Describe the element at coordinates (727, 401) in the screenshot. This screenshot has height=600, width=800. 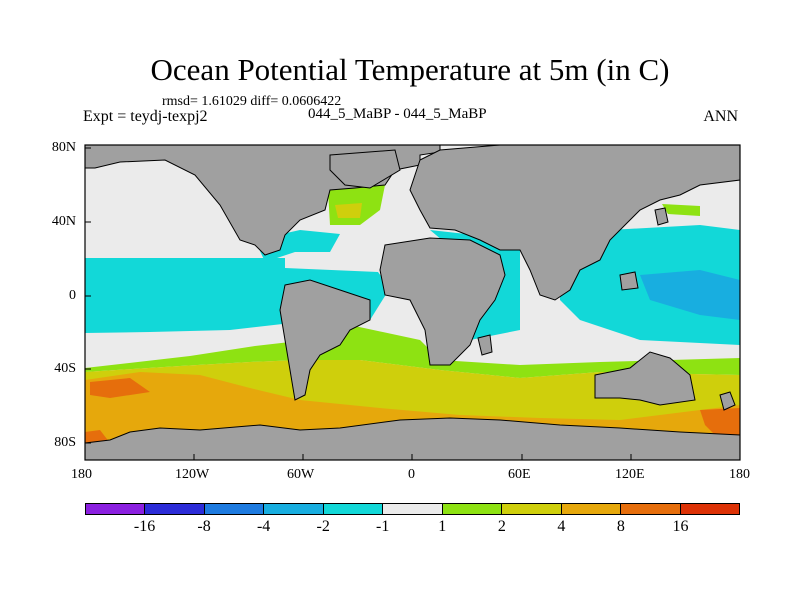
I see `new-zealand` at that location.